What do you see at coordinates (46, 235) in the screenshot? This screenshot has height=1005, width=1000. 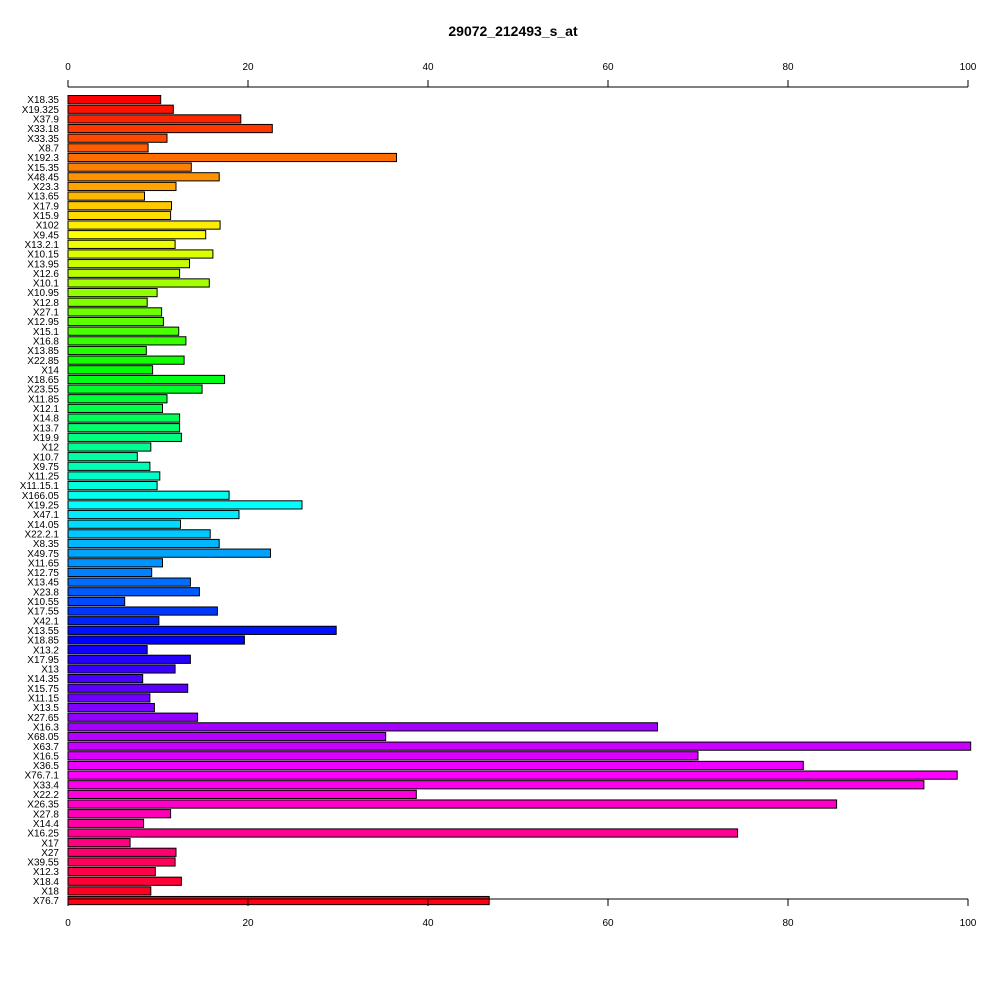 I see `y-category-label: X9.45` at bounding box center [46, 235].